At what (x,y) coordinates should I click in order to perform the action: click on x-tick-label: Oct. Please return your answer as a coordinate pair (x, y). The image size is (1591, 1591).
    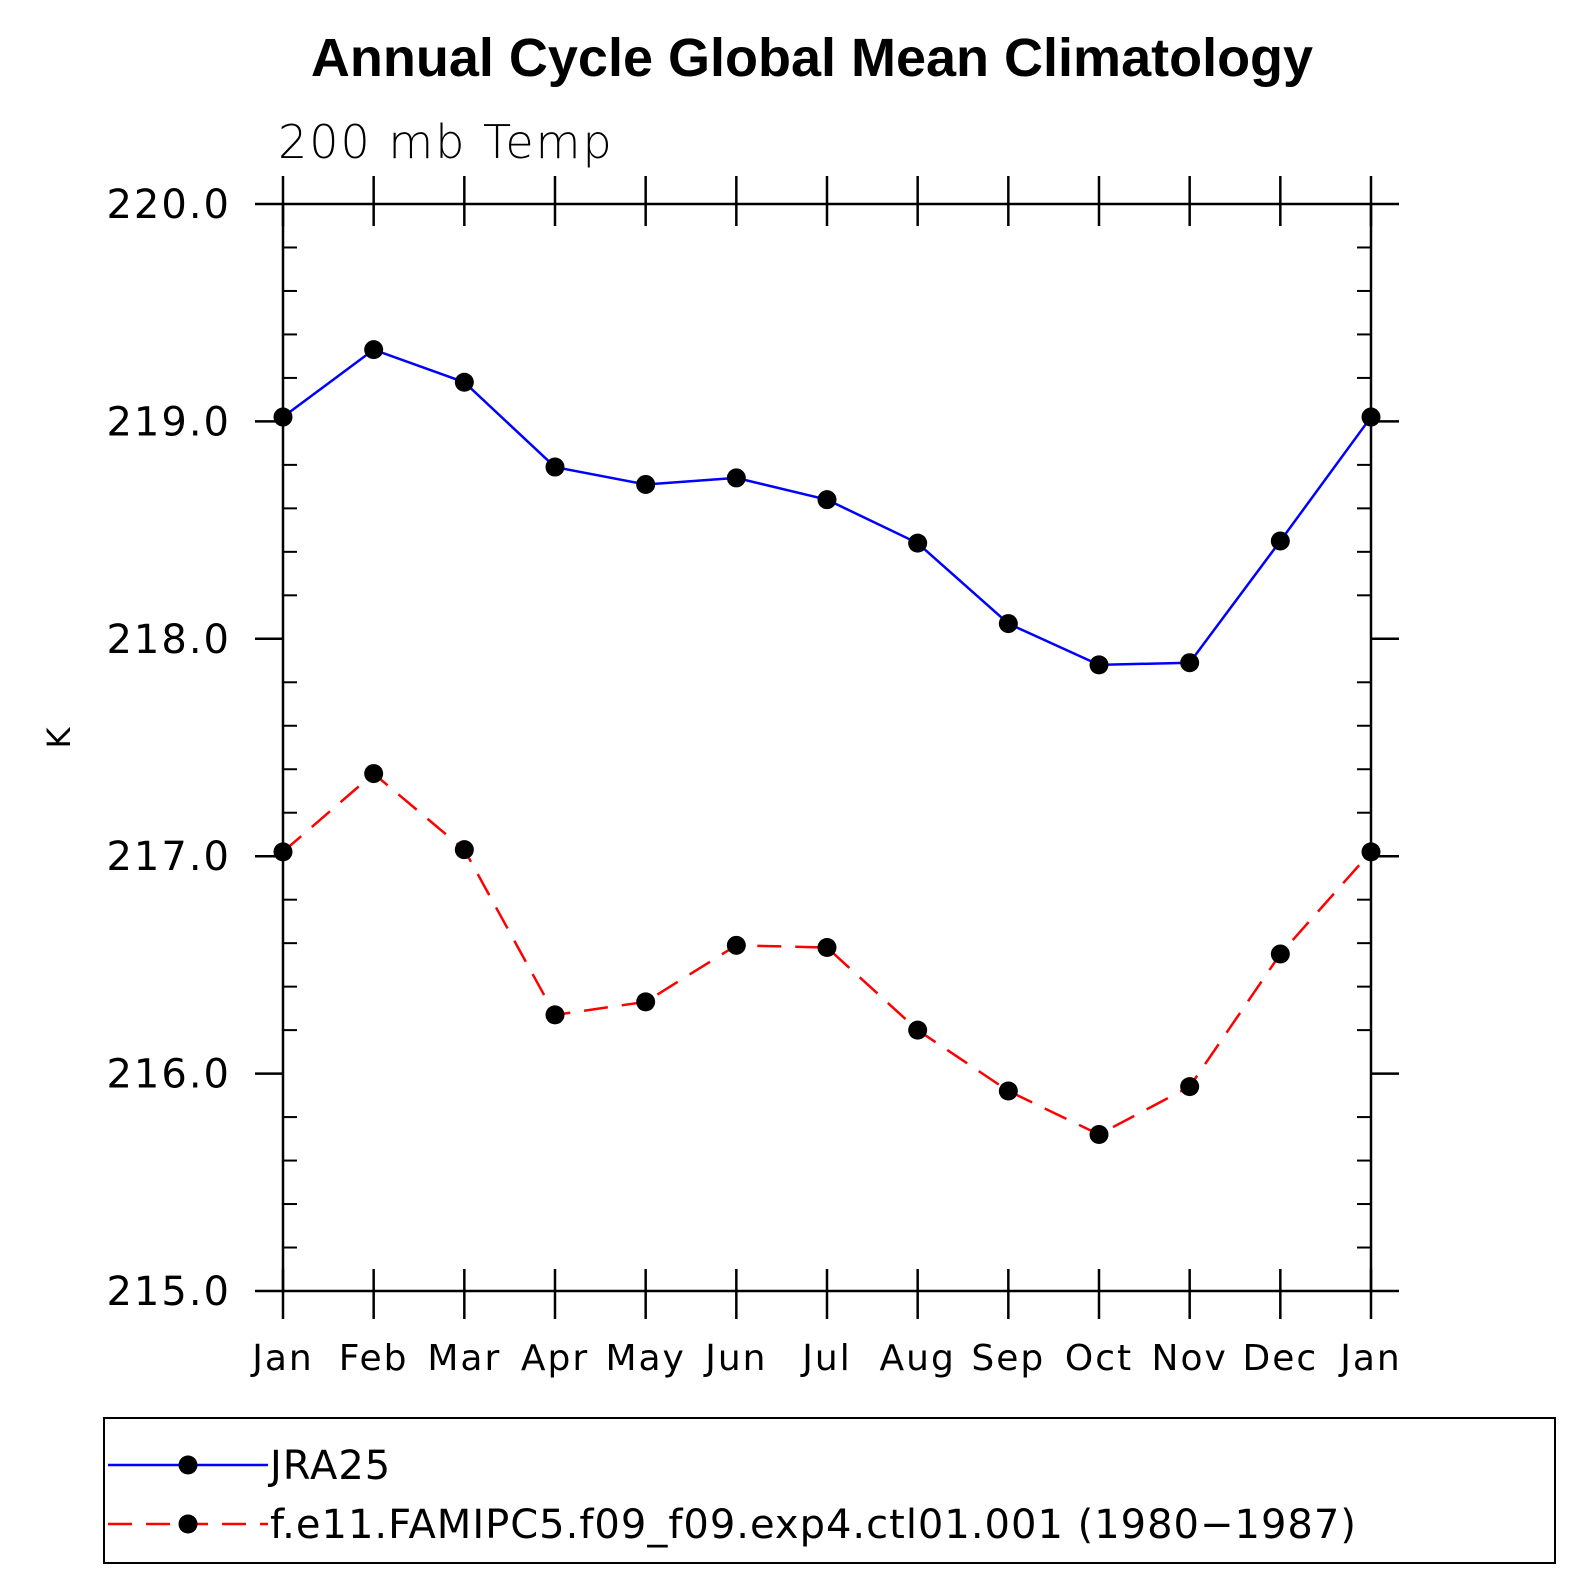
    Looking at the image, I should click on (1099, 1358).